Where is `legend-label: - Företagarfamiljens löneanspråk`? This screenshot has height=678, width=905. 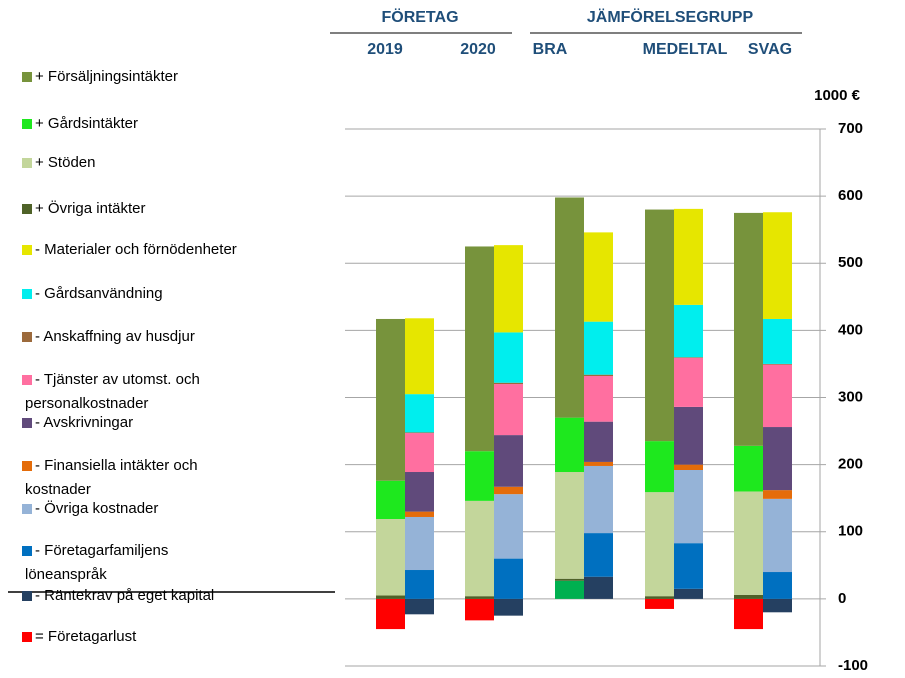
legend-label: - Företagarfamiljens löneanspråk is located at coordinates (96, 562).